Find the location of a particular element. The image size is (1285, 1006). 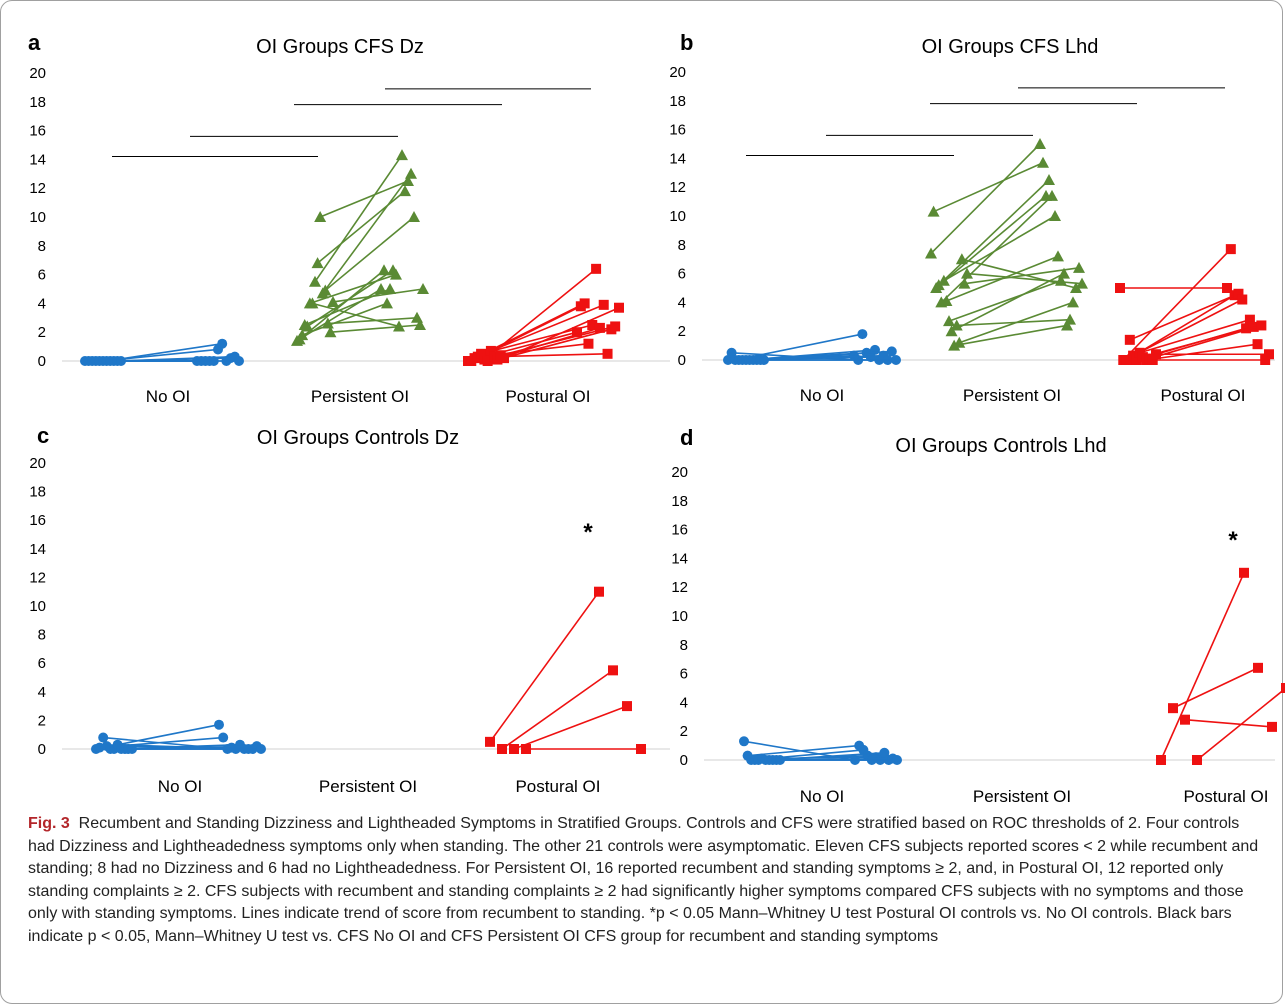

panel-title: OI Groups CFS Dz is located at coordinates (340, 47).